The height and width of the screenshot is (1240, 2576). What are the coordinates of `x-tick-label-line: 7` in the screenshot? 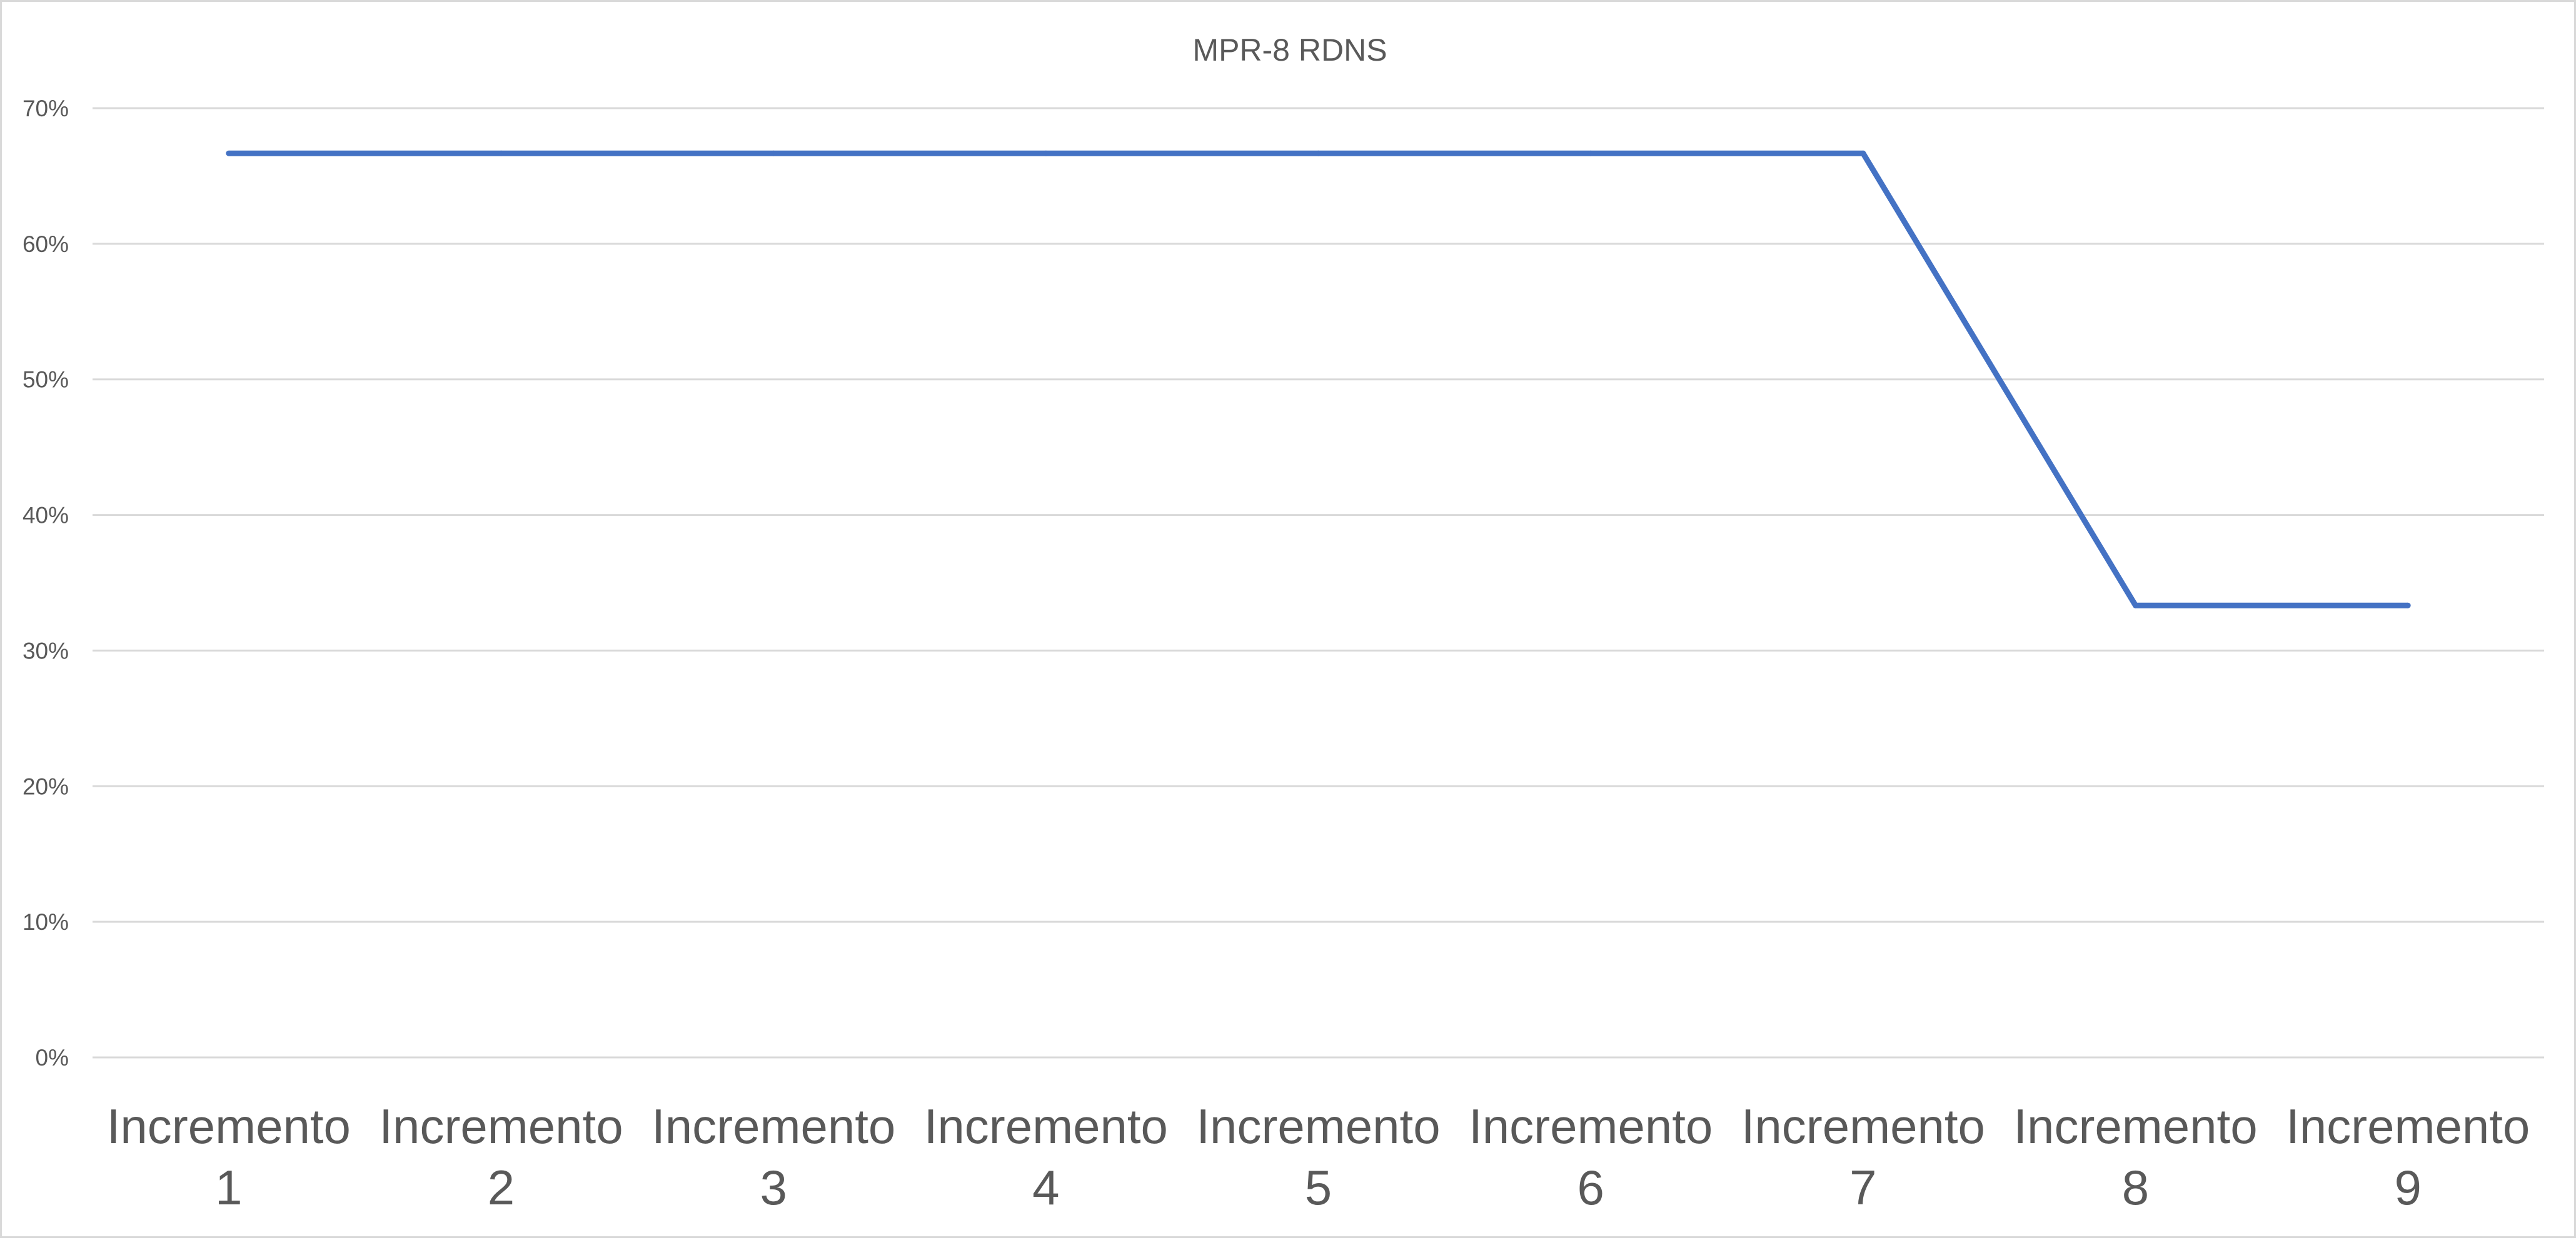 It's located at (1862, 1187).